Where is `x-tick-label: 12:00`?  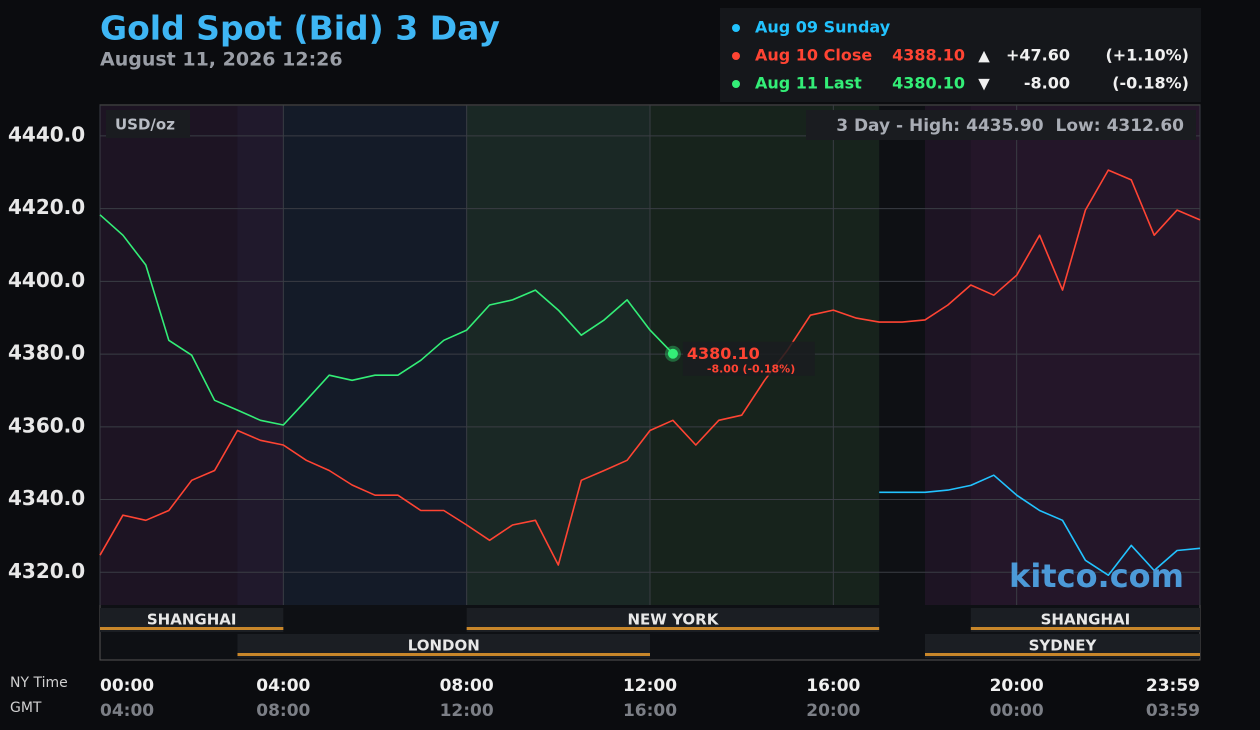 x-tick-label: 12:00 is located at coordinates (650, 686).